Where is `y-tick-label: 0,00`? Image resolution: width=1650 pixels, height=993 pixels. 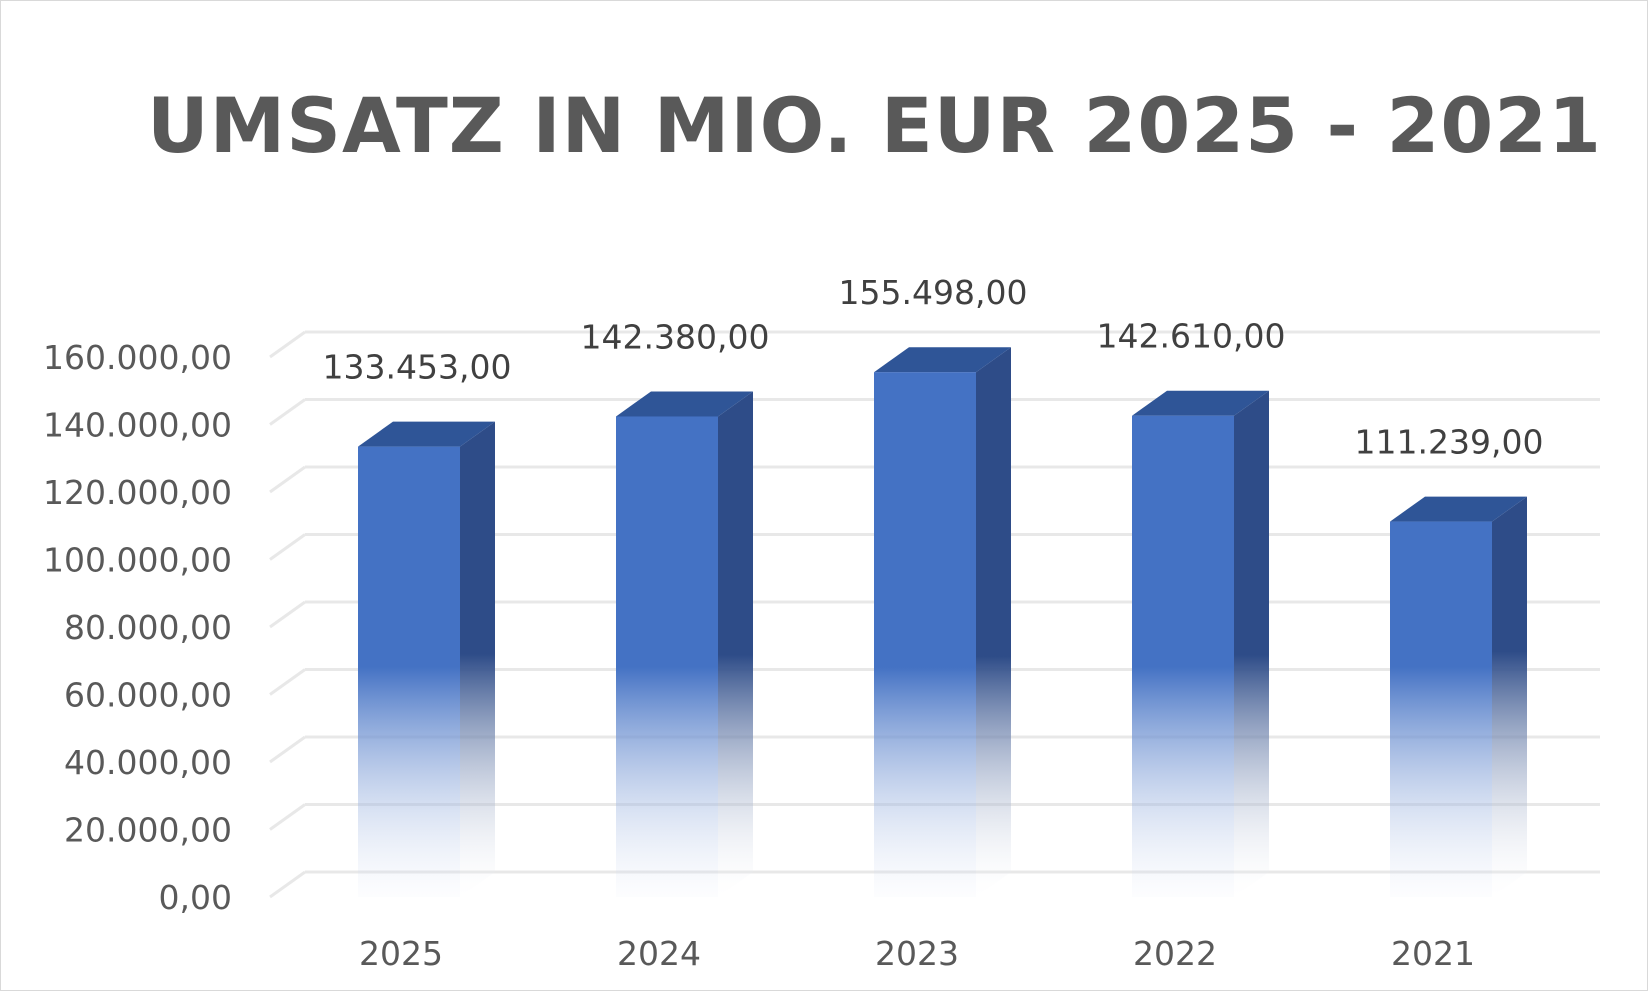 y-tick-label: 0,00 is located at coordinates (195, 897).